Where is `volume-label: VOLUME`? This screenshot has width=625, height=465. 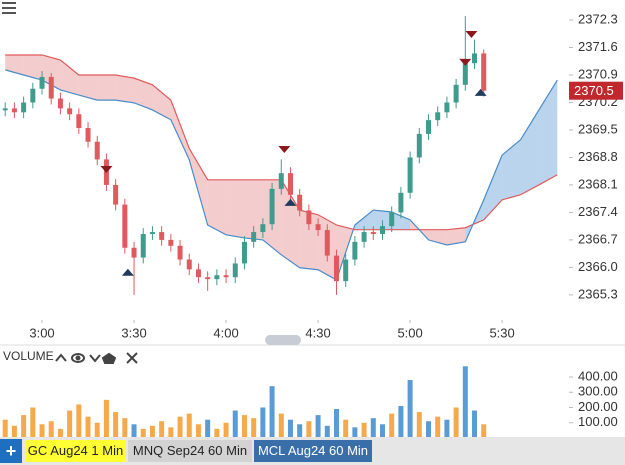 volume-label: VOLUME is located at coordinates (28, 356).